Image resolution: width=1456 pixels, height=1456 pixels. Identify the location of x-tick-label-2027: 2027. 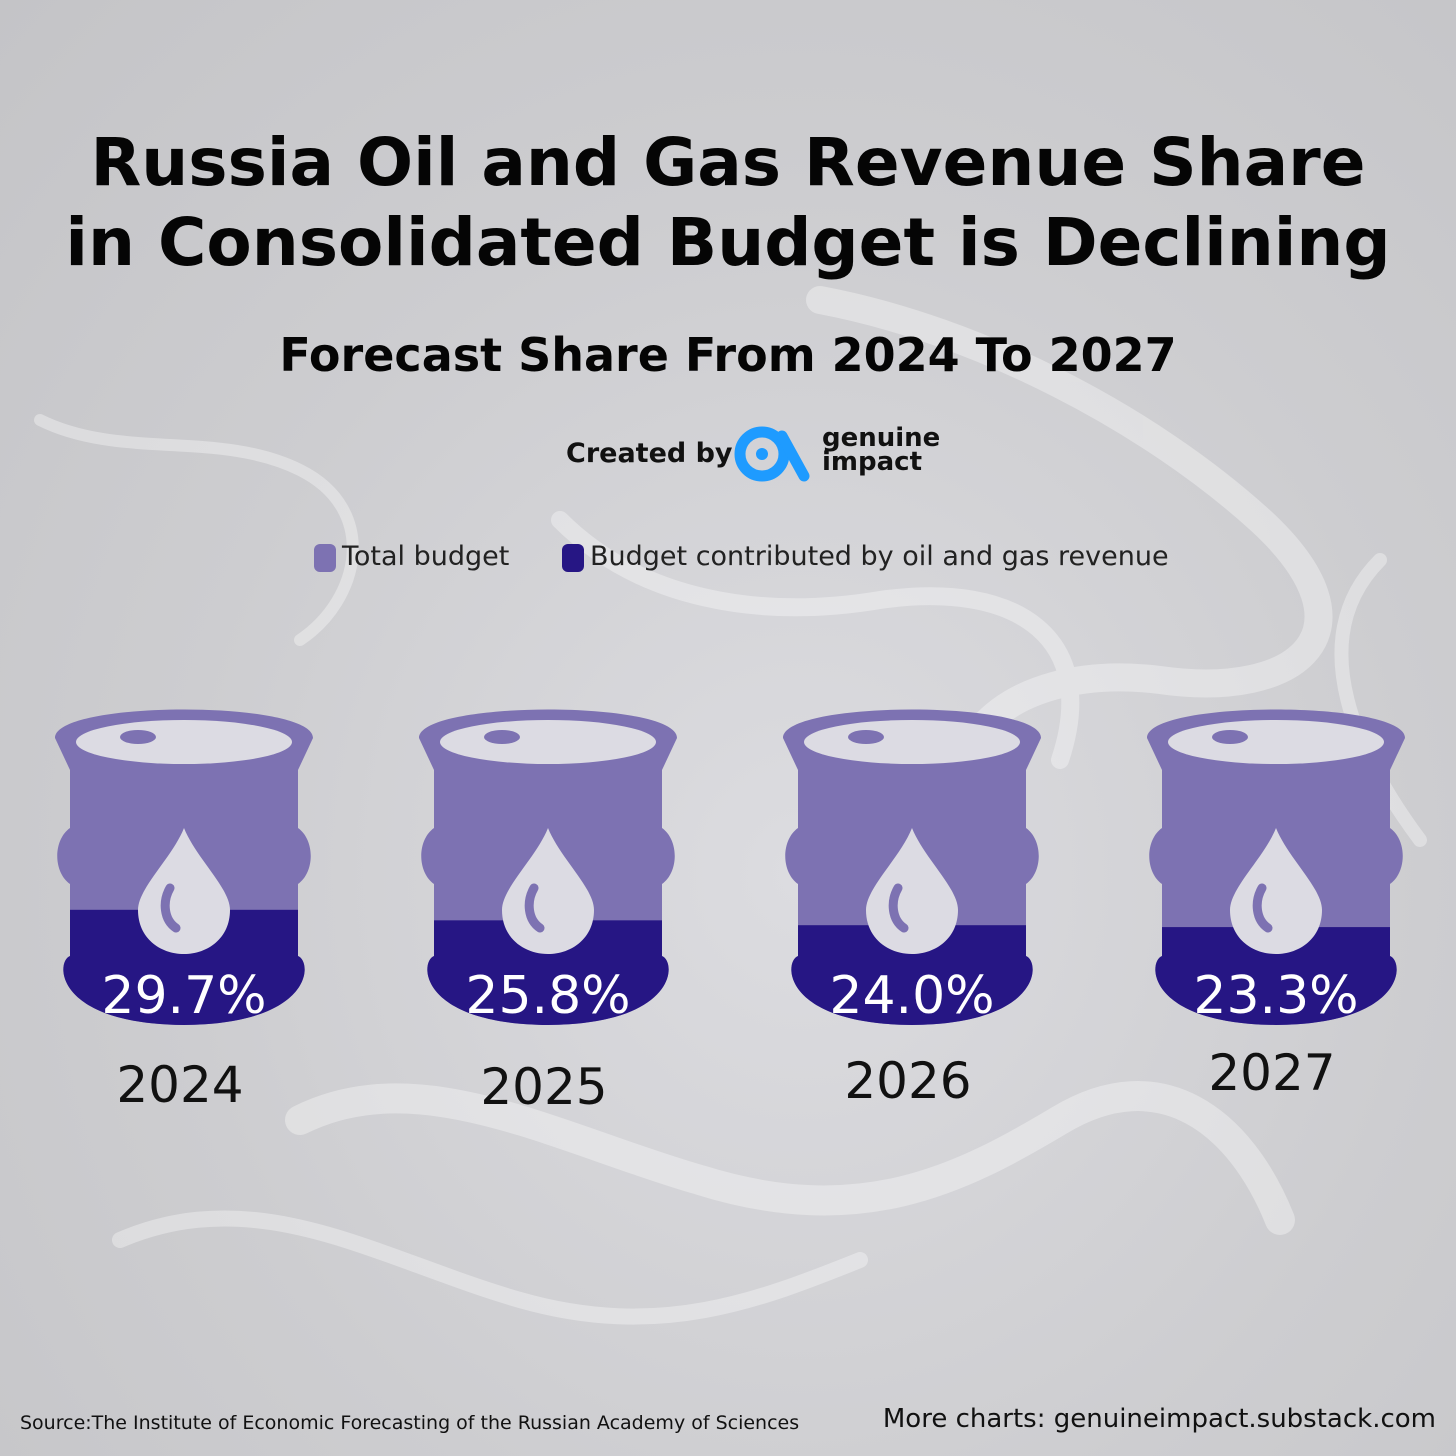
(1271, 1073).